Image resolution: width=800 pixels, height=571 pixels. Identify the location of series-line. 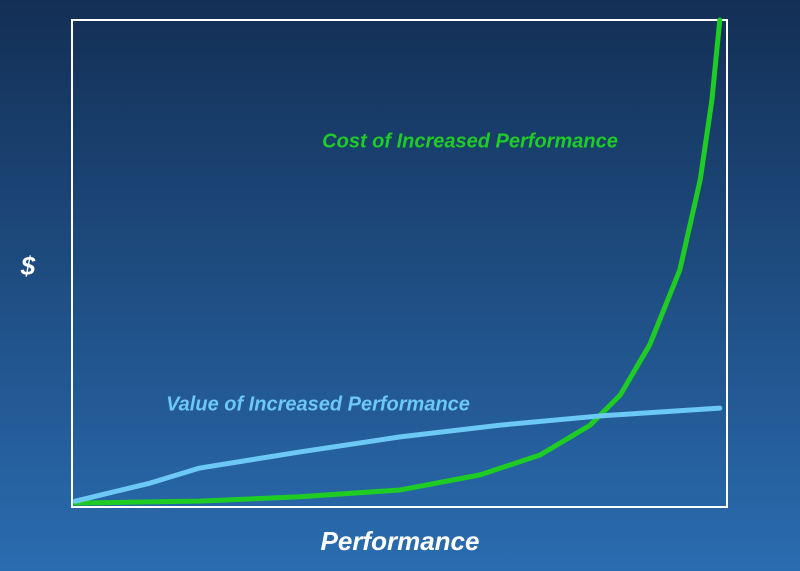
(397, 454).